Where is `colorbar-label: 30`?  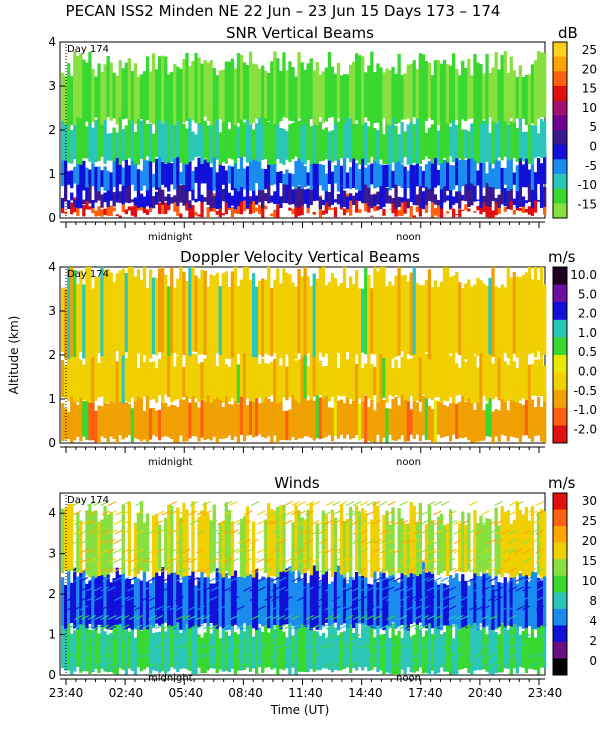 colorbar-label: 30 is located at coordinates (589, 501).